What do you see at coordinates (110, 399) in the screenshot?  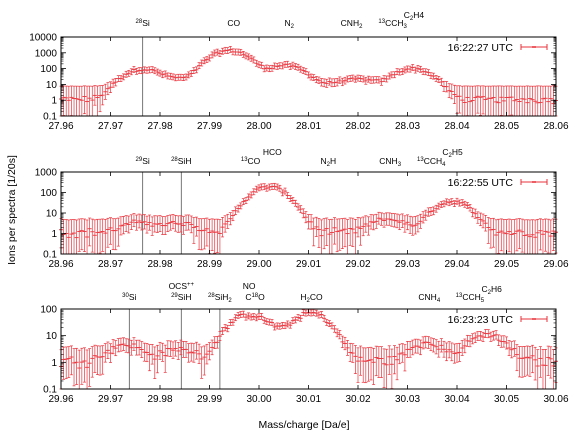 I see `x-tick-label: 29.97` at bounding box center [110, 399].